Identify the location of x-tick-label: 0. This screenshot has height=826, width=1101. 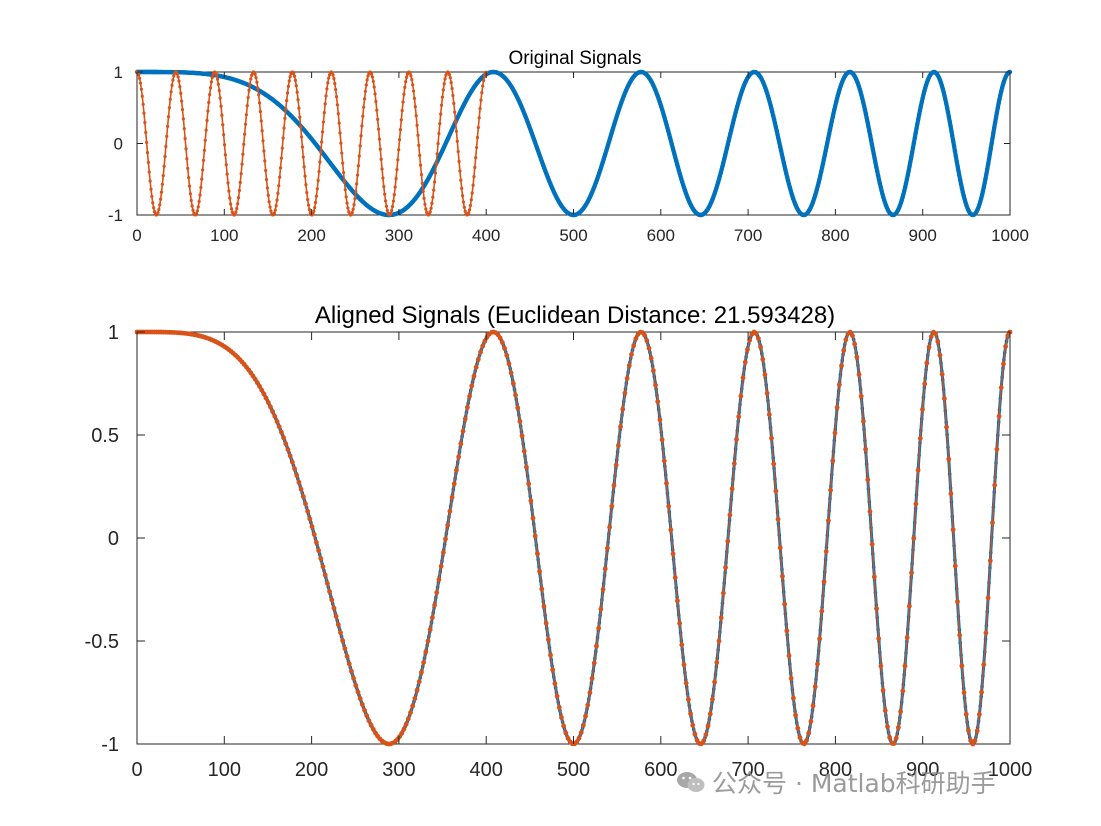
(136, 235).